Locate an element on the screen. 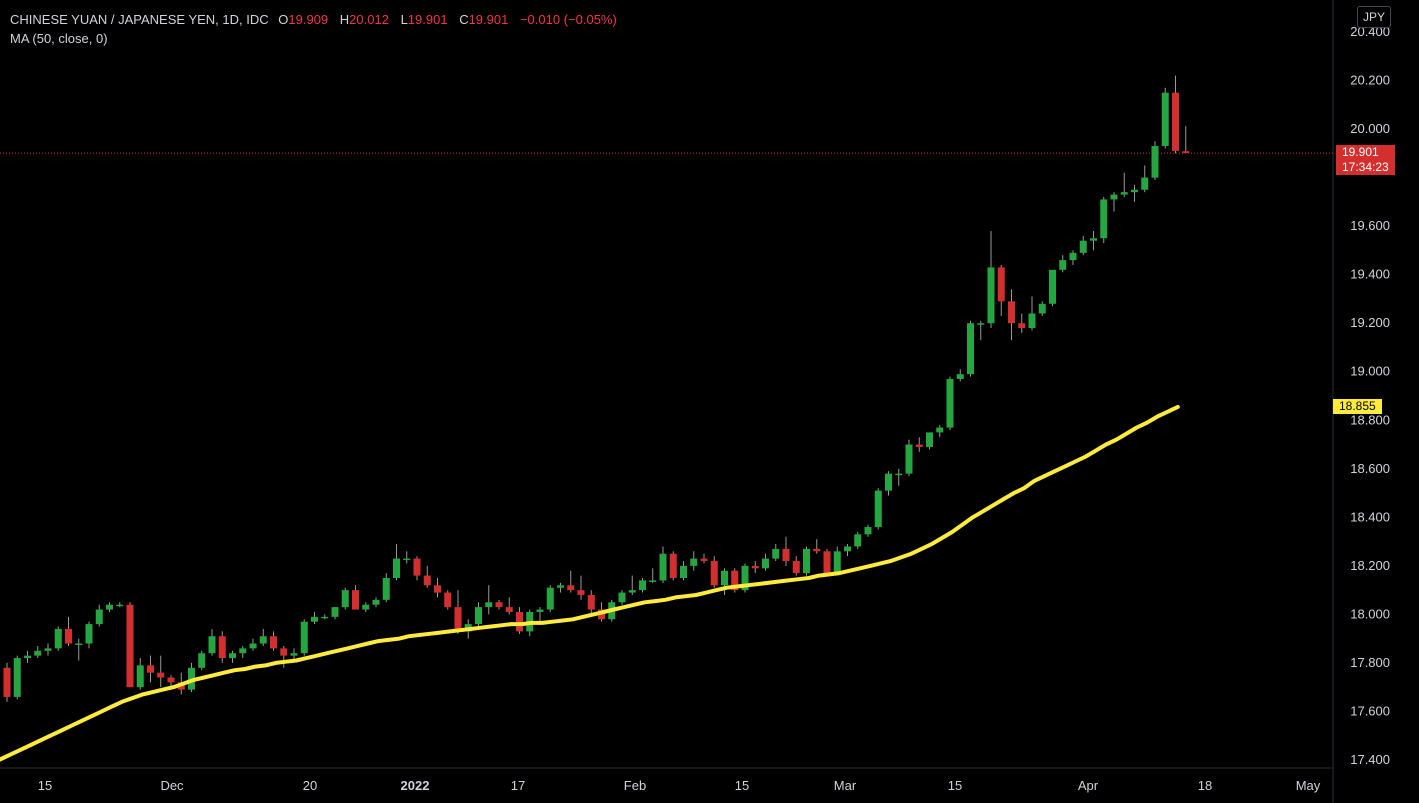  low-label: L is located at coordinates (404, 19).